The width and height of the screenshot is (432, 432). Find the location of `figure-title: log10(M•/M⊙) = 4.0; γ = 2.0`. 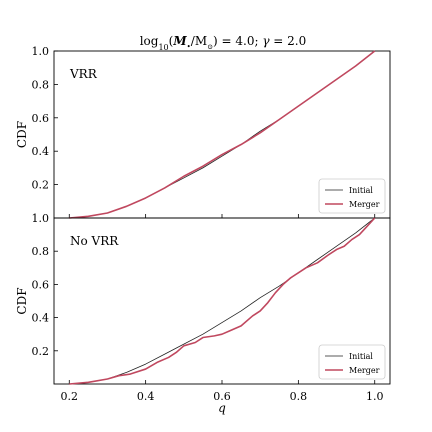

figure-title: log10(M•/M⊙) = 4.0; γ = 2.0 is located at coordinates (223, 43).